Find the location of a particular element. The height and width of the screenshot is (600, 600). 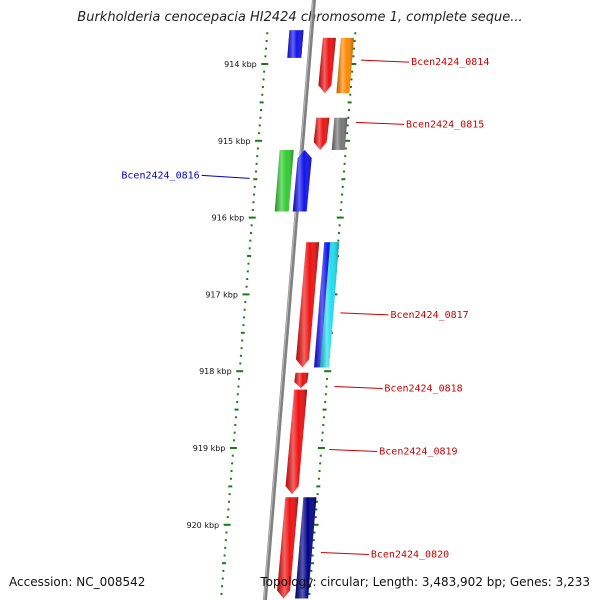

tick-label: 914 kbp is located at coordinates (240, 64).